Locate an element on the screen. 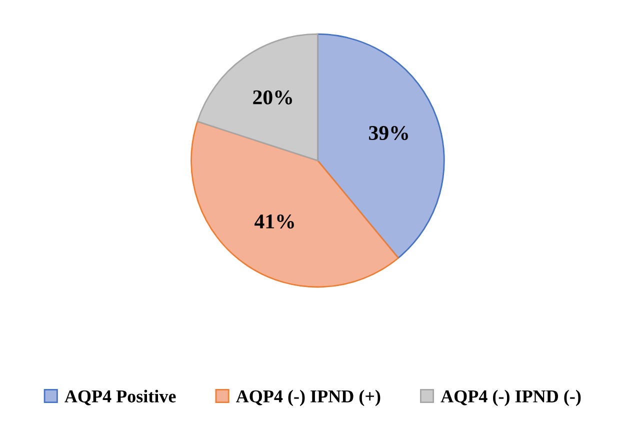  legend-label: AQP4 (-) IPND (-) is located at coordinates (510, 398).